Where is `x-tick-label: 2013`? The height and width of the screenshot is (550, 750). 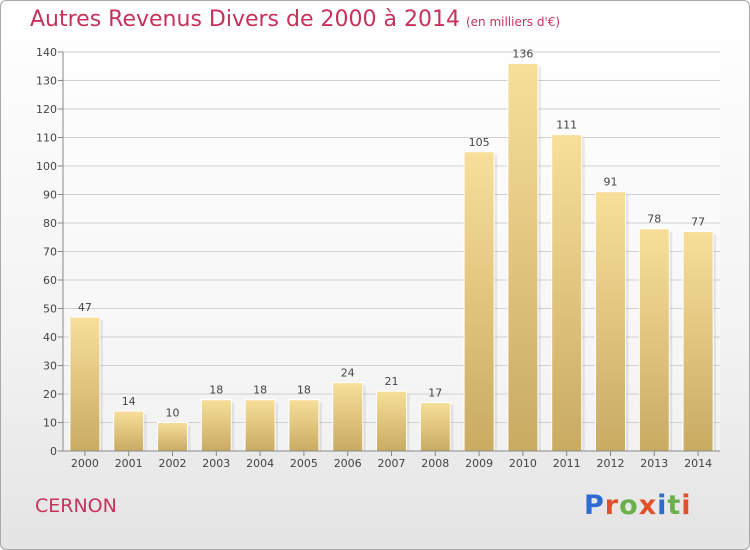 x-tick-label: 2013 is located at coordinates (654, 463).